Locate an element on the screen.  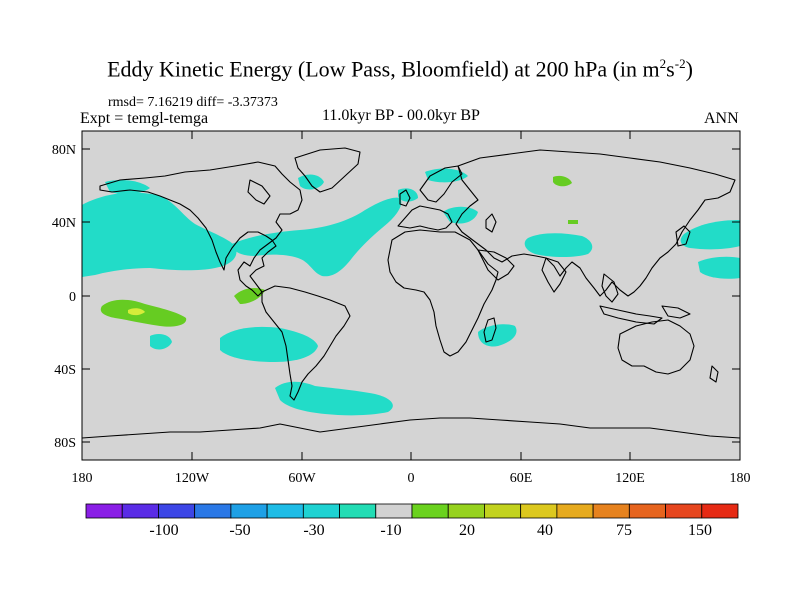
coast-antarctica is located at coordinates (411, 428).